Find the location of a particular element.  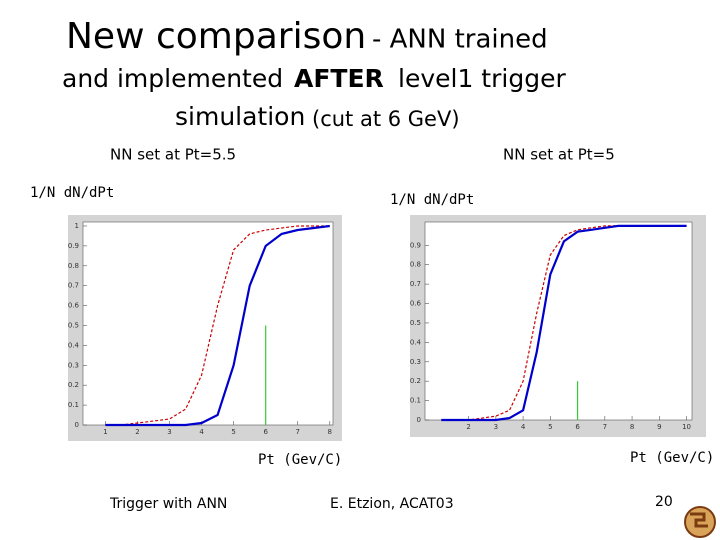

footer-left: Trigger with ANN is located at coordinates (168, 504).